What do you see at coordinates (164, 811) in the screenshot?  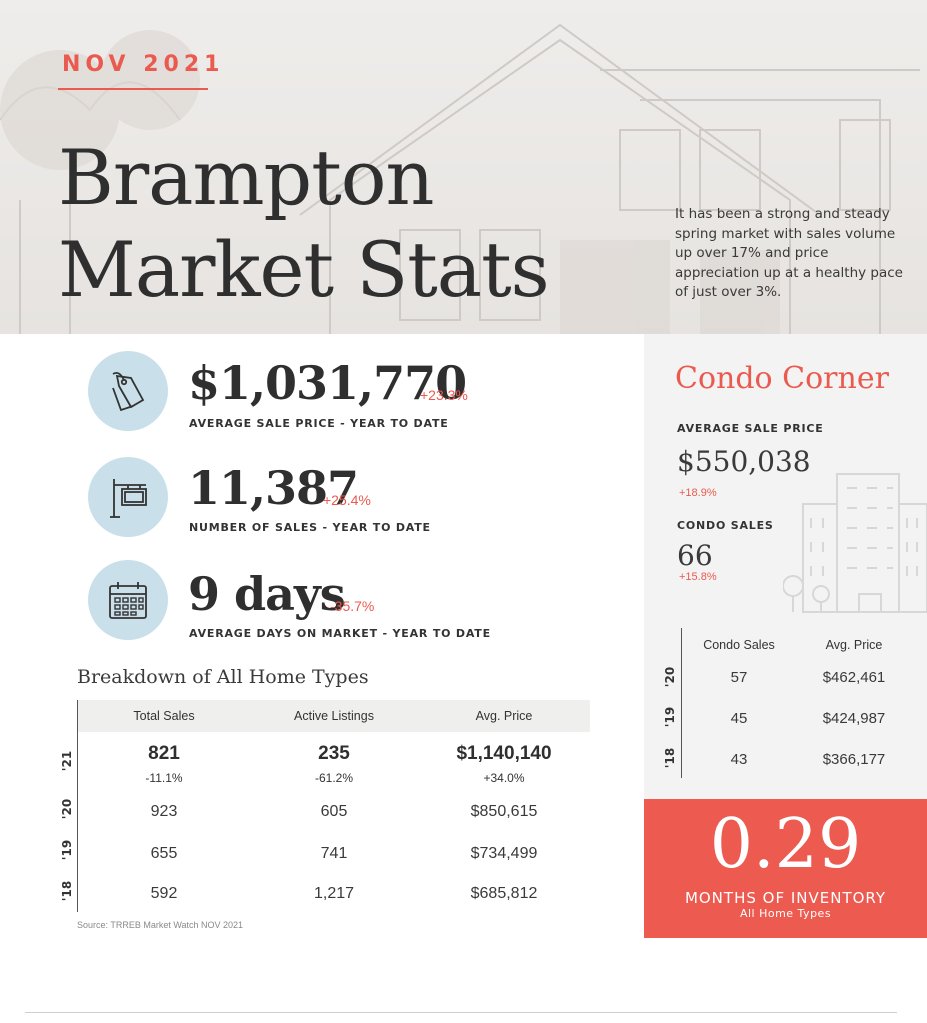 I see `table-cell: 923` at bounding box center [164, 811].